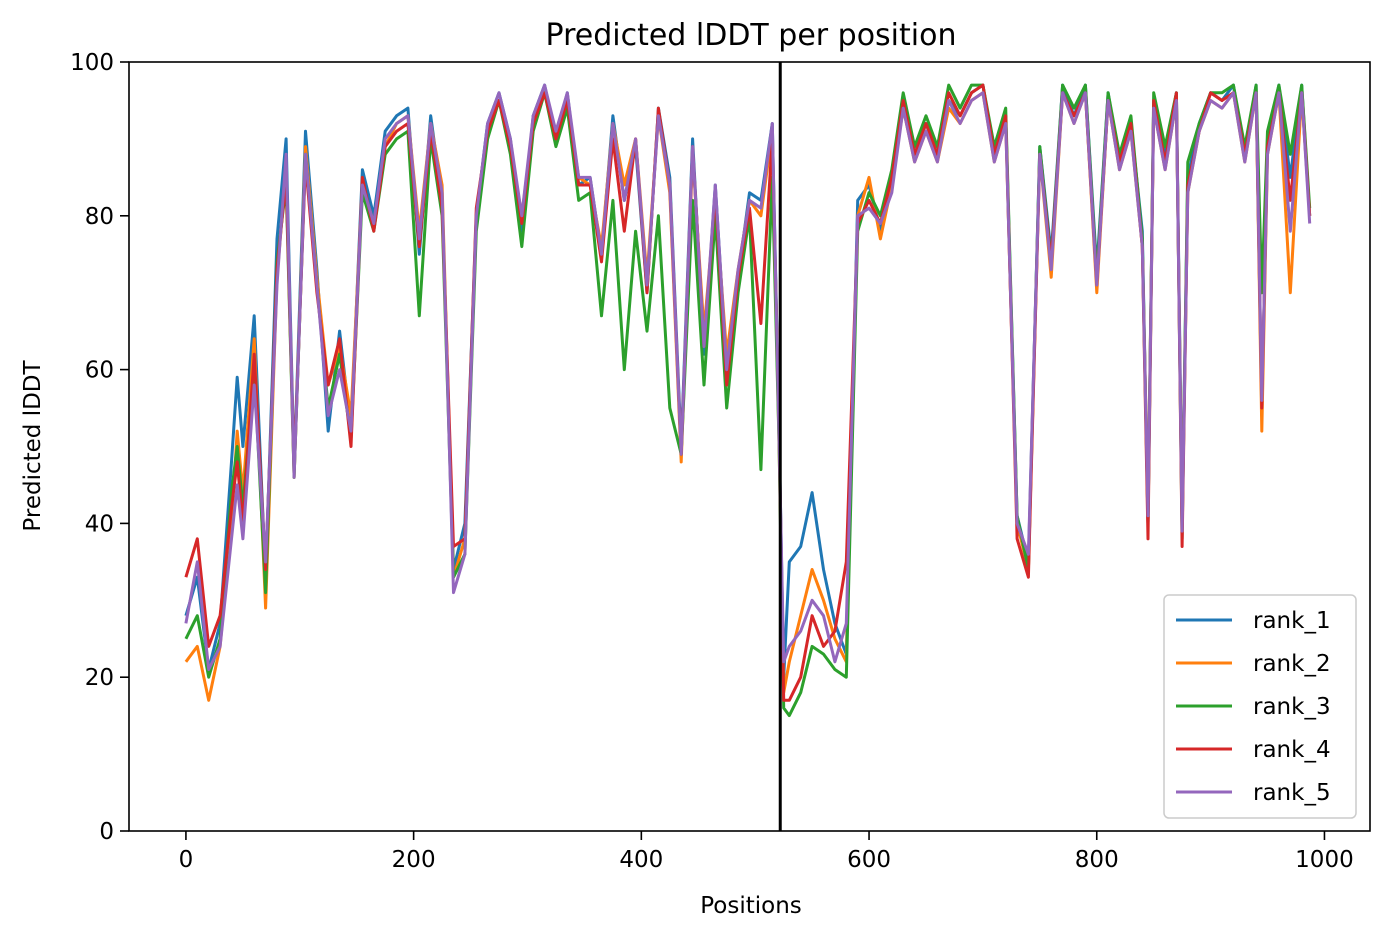 Image resolution: width=1391 pixels, height=943 pixels. I want to click on y-tick-label: 80, so click(99, 217).